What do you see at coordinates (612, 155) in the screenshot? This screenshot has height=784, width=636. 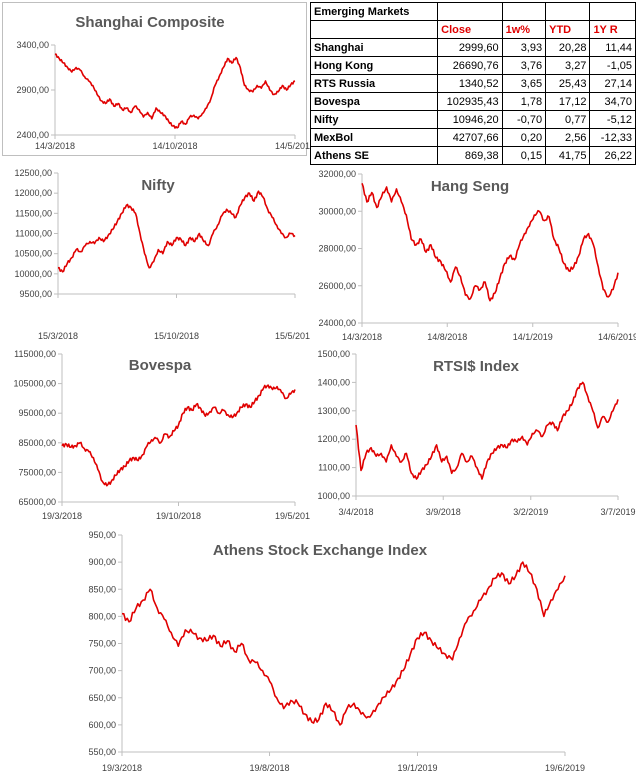 I see `row-1y: 26,22` at bounding box center [612, 155].